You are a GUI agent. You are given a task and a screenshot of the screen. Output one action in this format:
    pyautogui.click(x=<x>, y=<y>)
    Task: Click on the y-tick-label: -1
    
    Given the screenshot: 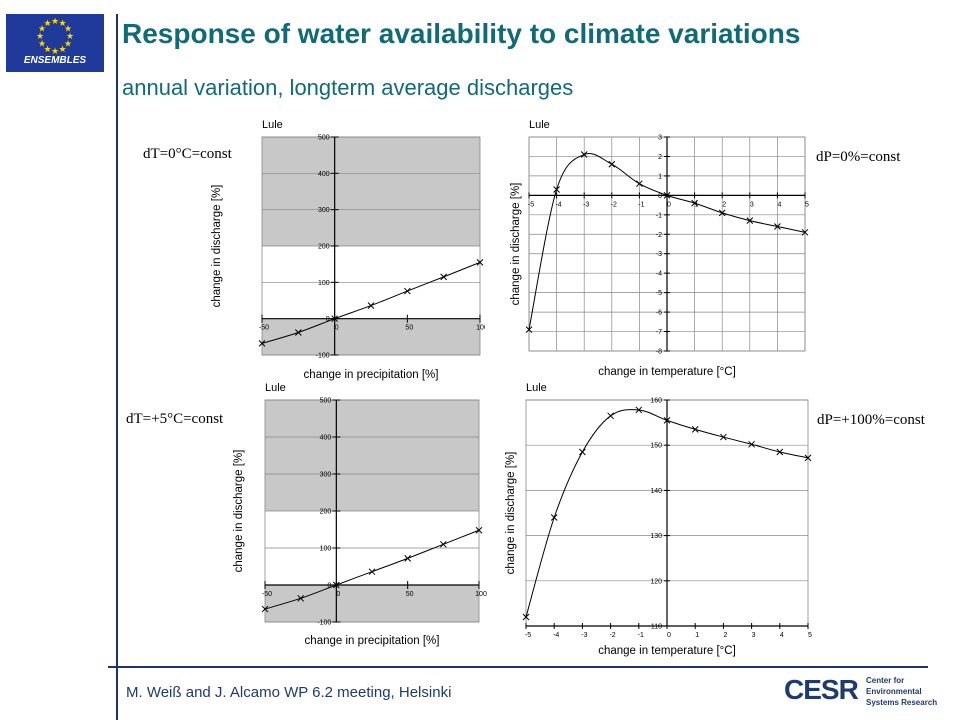 What is the action you would take?
    pyautogui.click(x=659, y=215)
    